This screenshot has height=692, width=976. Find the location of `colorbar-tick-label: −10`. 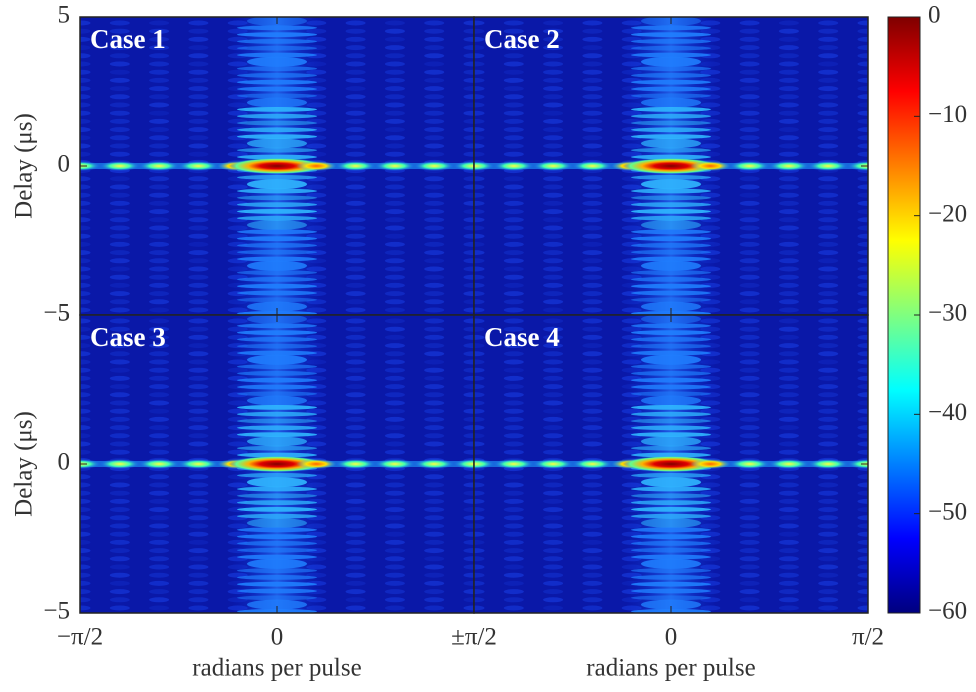

colorbar-tick-label: −10 is located at coordinates (947, 114).